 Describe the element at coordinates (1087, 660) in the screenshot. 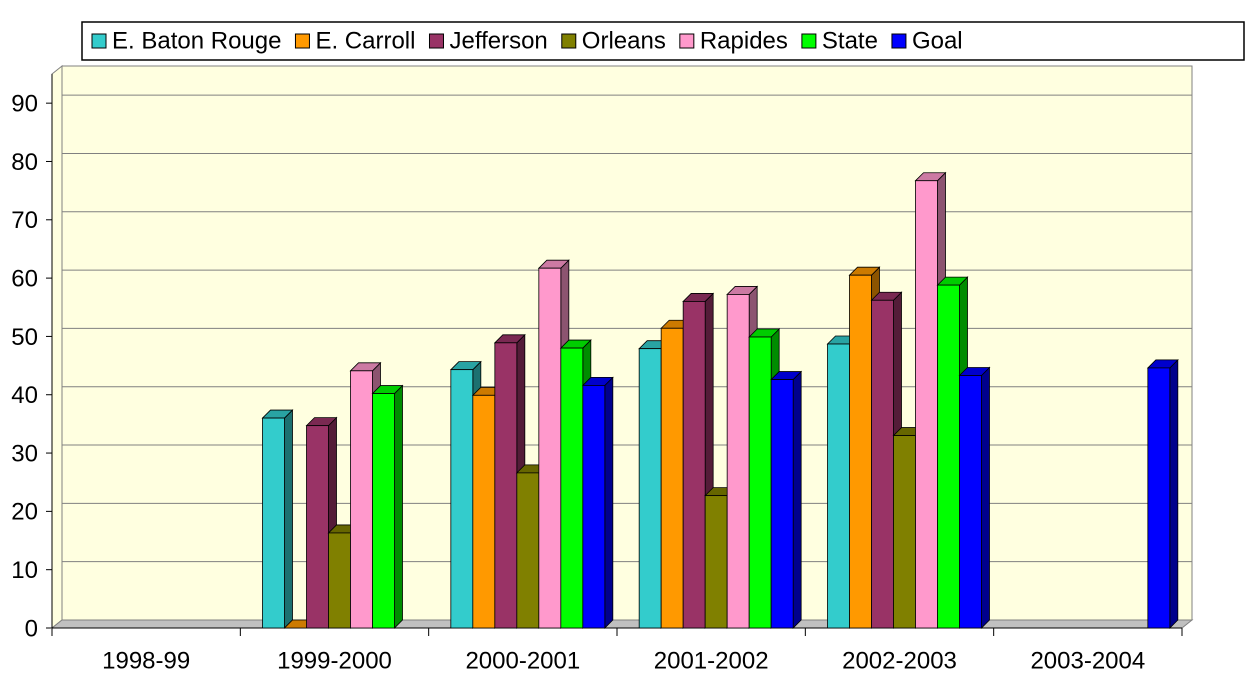

I see `x-tick-label: 2003-2004` at that location.